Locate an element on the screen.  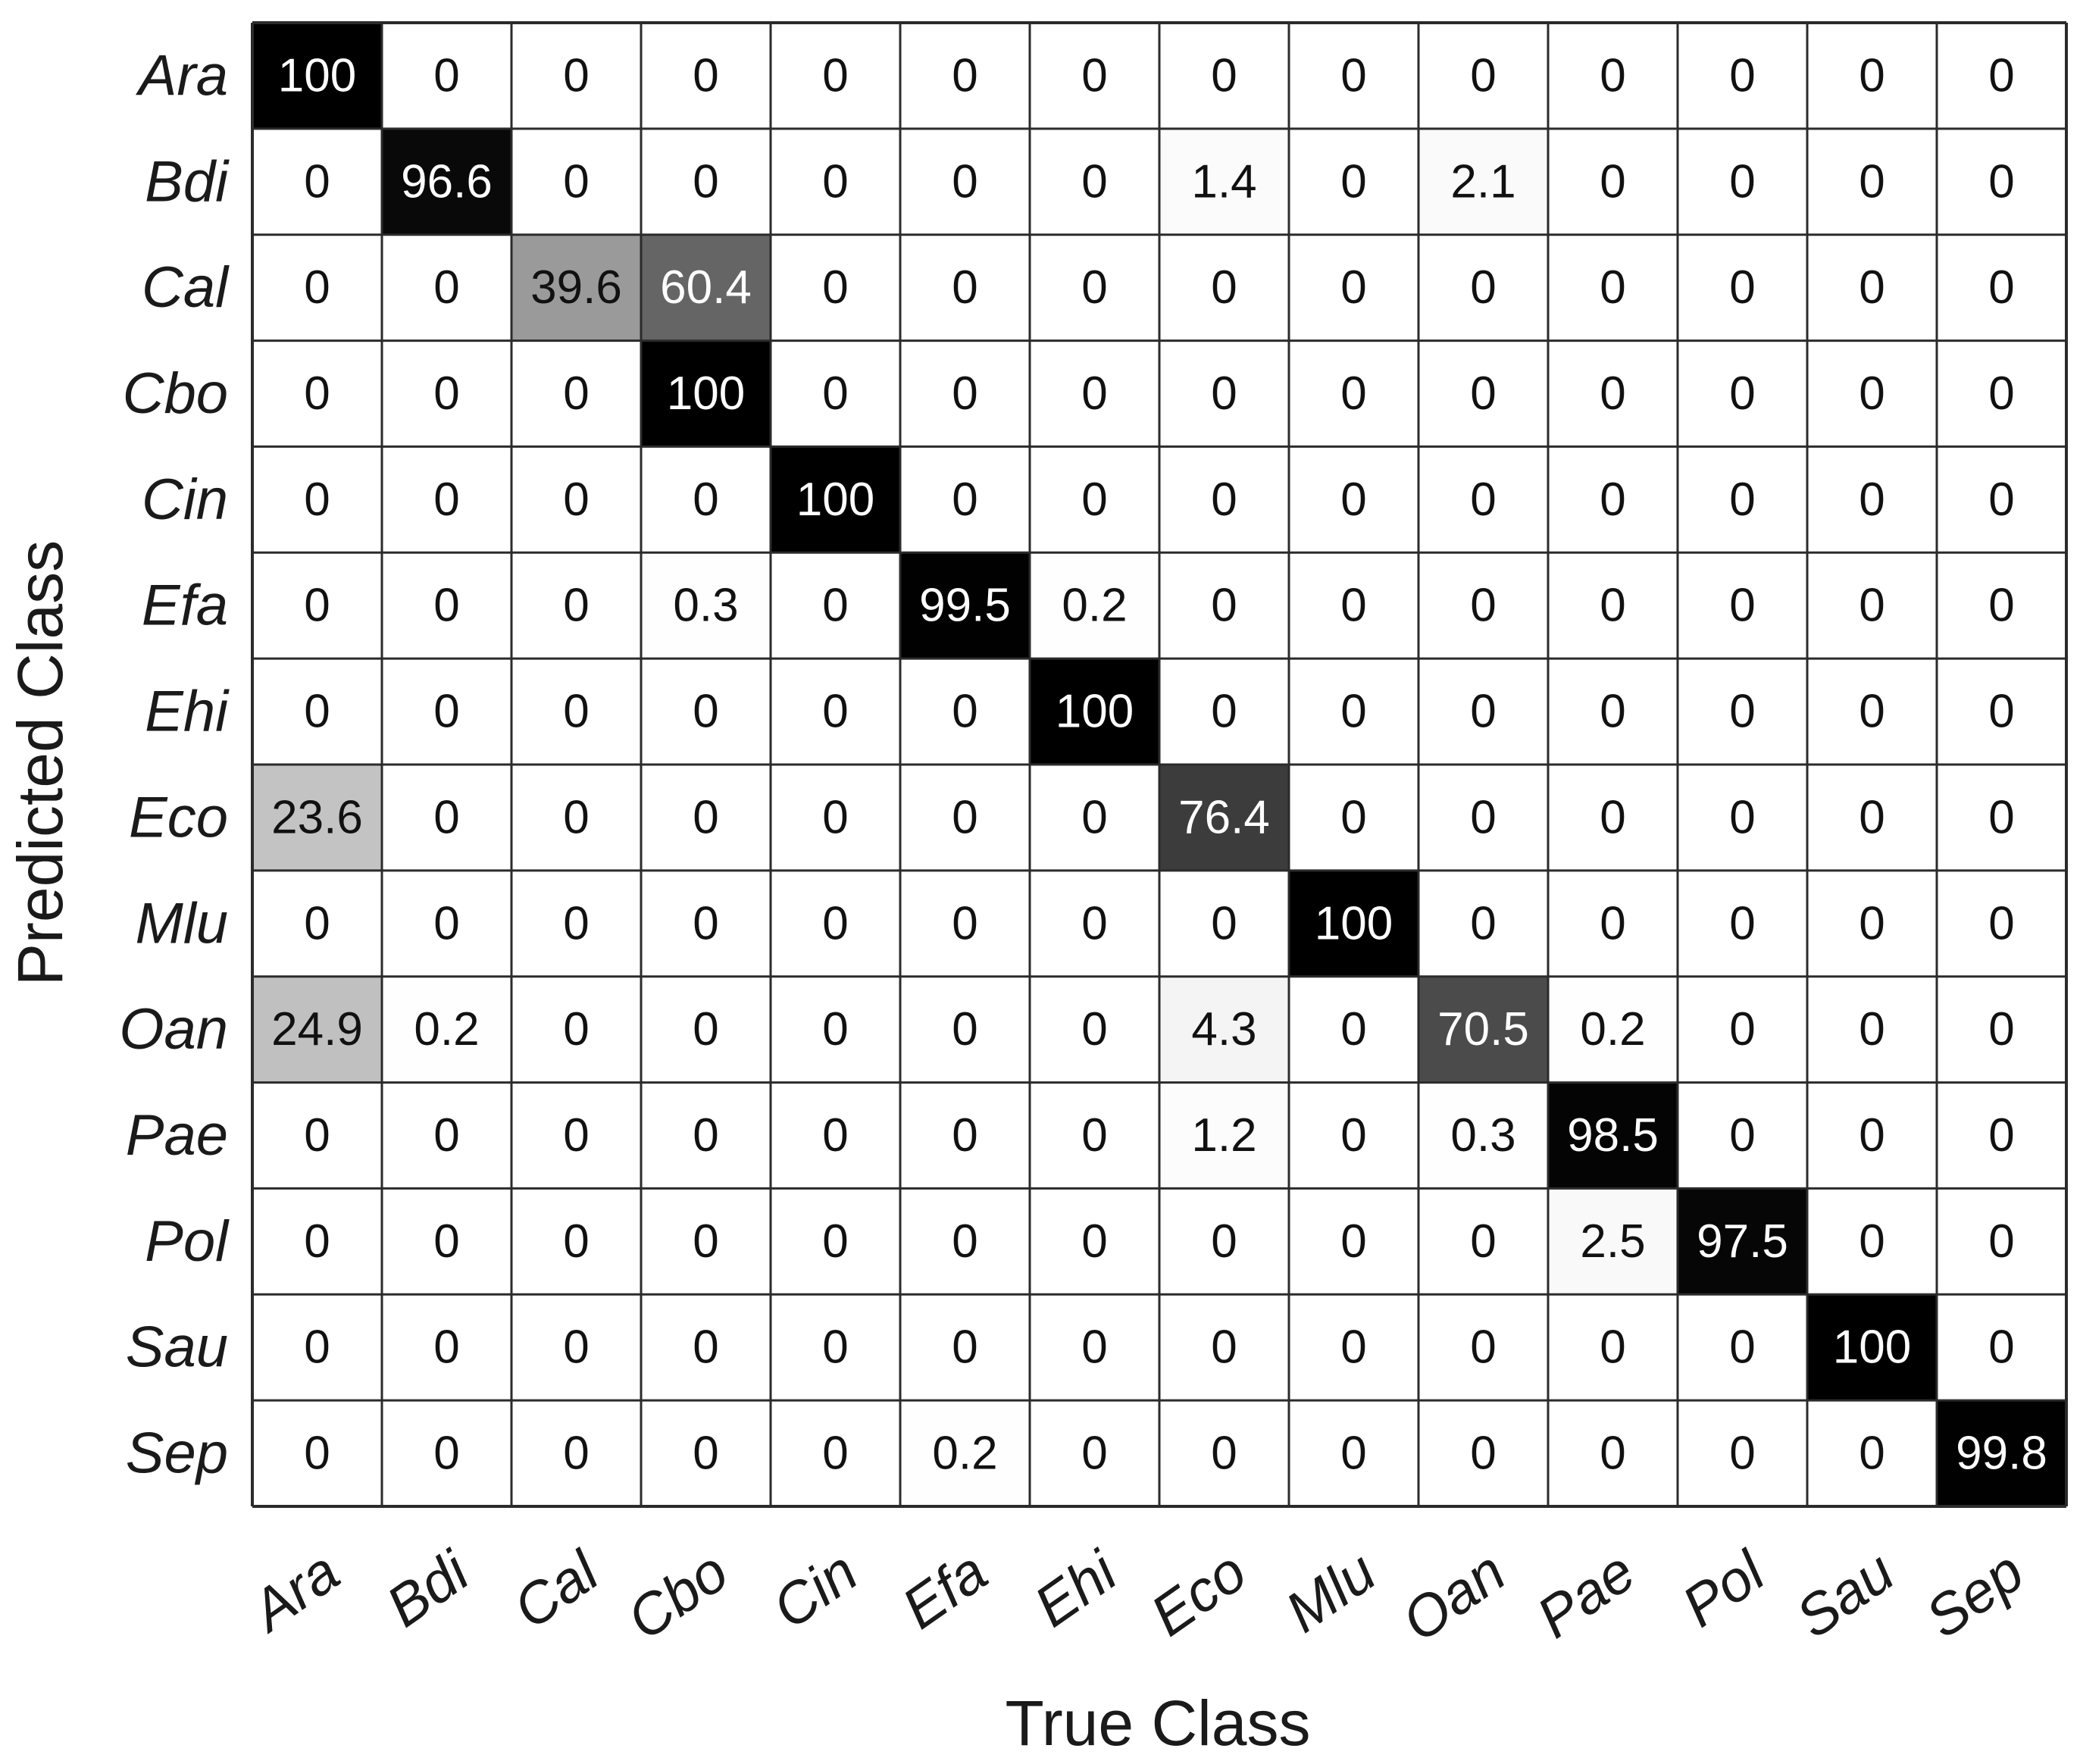
cell-value-label: 97.5 is located at coordinates (1743, 1241).